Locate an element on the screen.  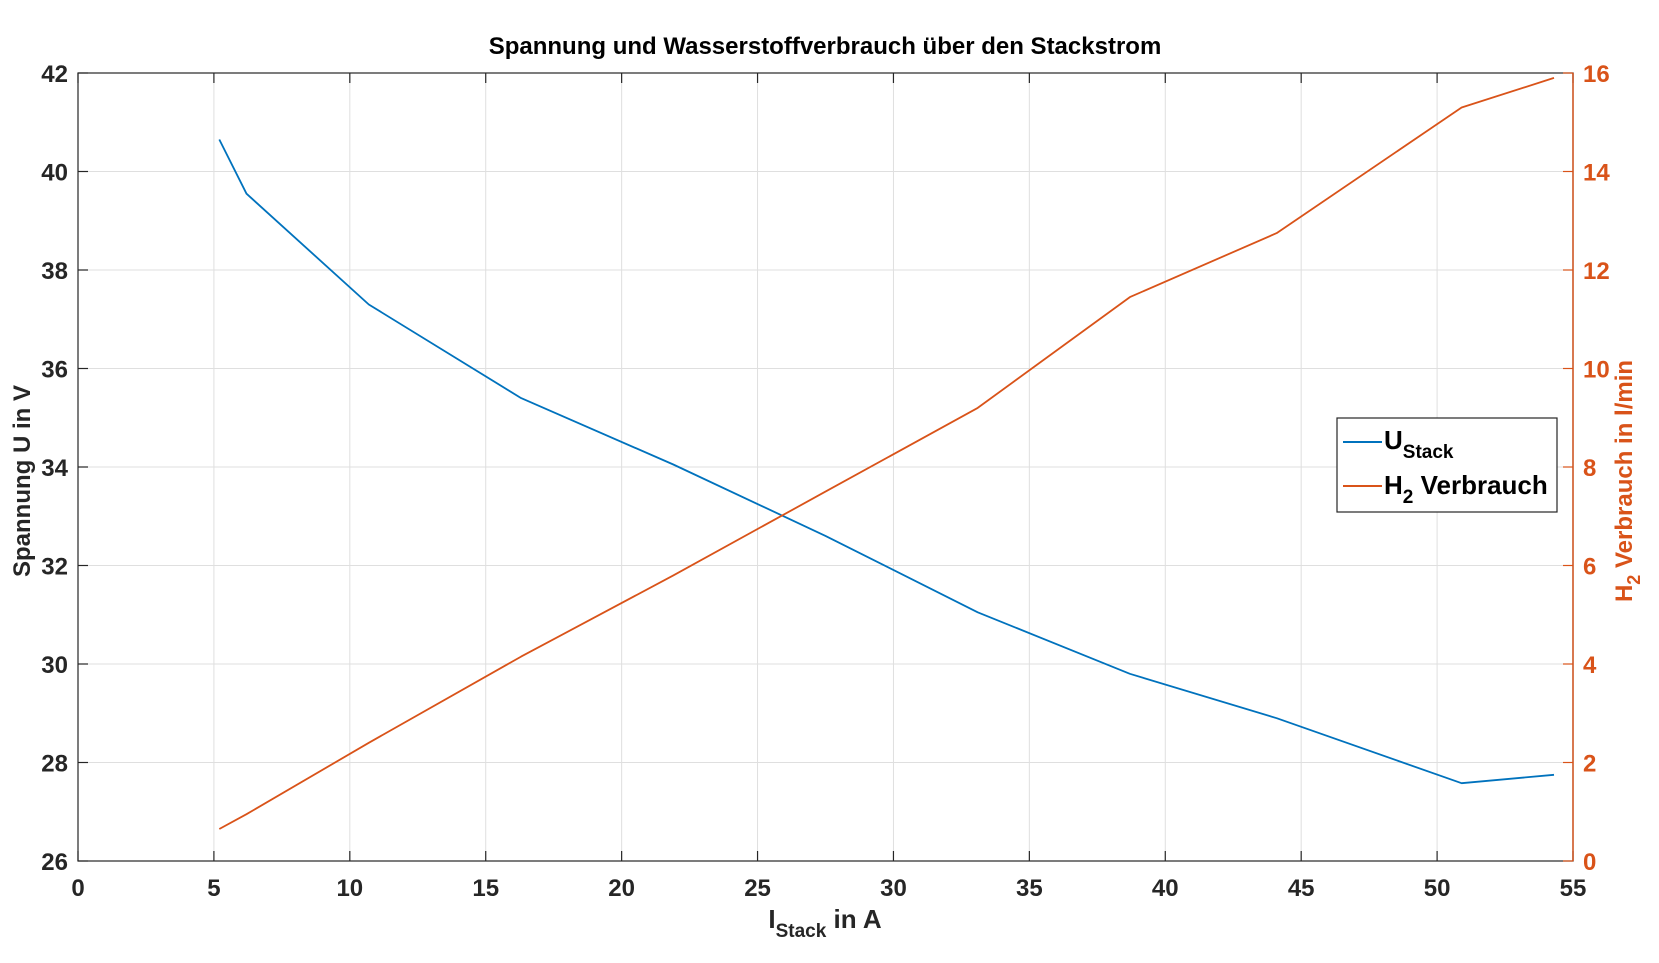
y-right-tick-label: 12 is located at coordinates (1596, 271).